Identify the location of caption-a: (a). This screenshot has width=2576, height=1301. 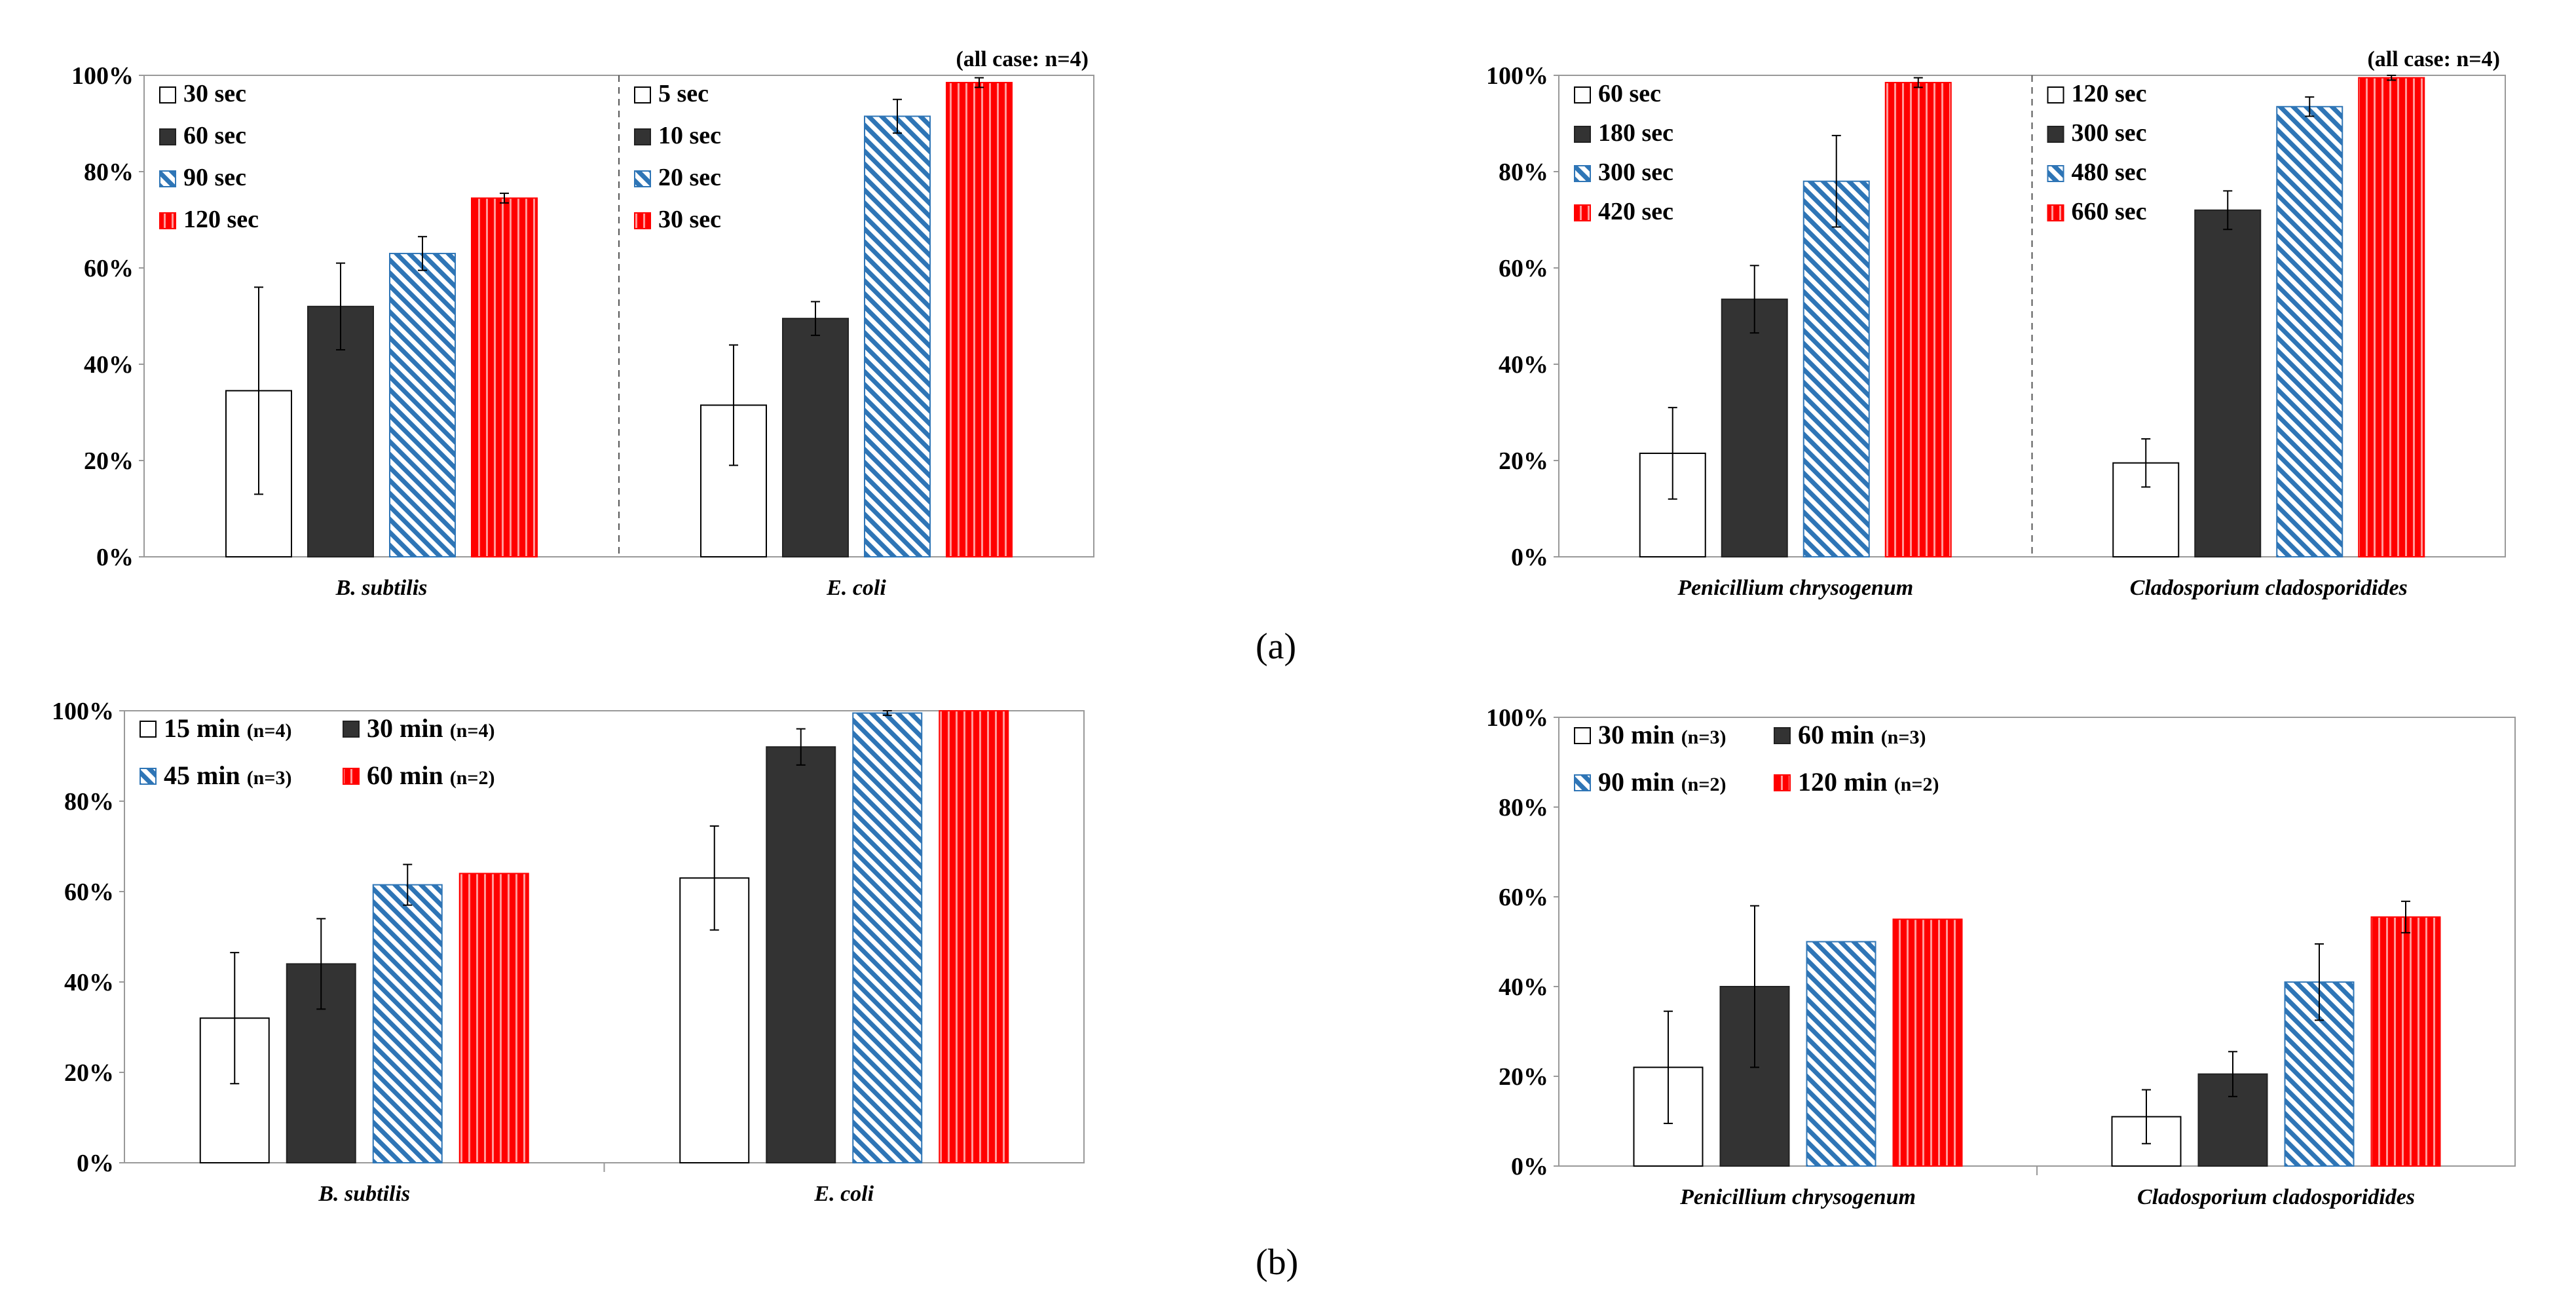
(1276, 646).